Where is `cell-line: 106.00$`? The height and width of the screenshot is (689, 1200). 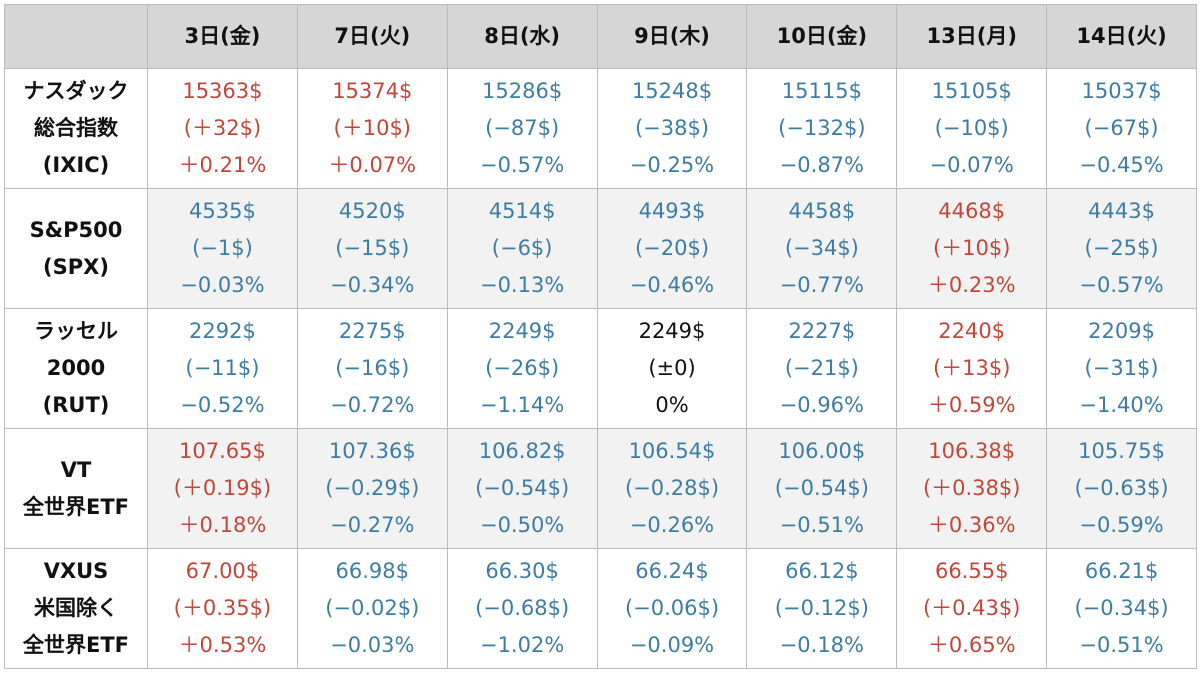
cell-line: 106.00$ is located at coordinates (822, 451).